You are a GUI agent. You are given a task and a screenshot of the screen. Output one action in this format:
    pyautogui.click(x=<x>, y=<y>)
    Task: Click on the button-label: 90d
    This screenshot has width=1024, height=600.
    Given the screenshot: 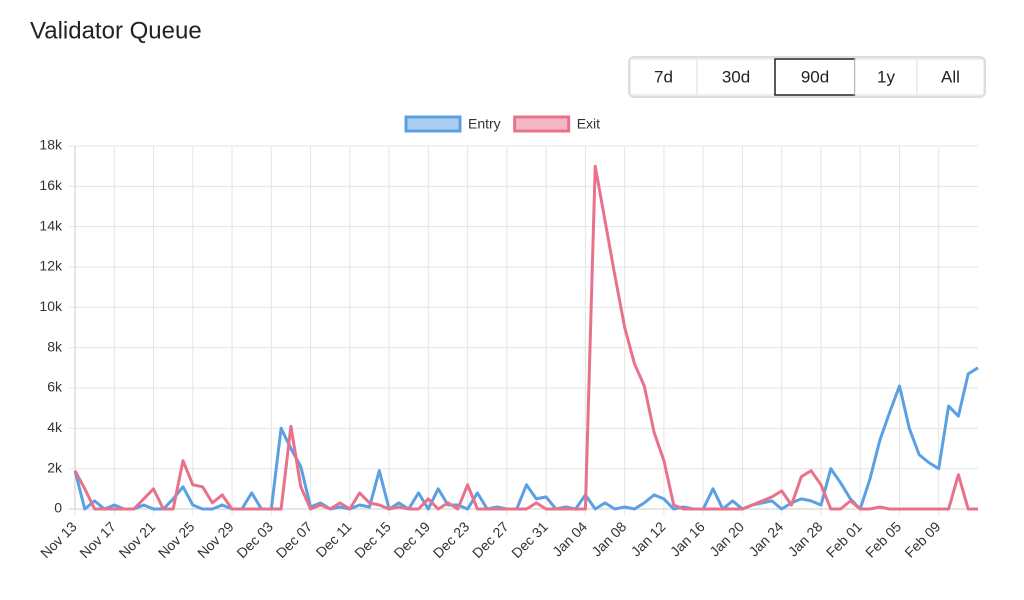 What is the action you would take?
    pyautogui.click(x=815, y=76)
    